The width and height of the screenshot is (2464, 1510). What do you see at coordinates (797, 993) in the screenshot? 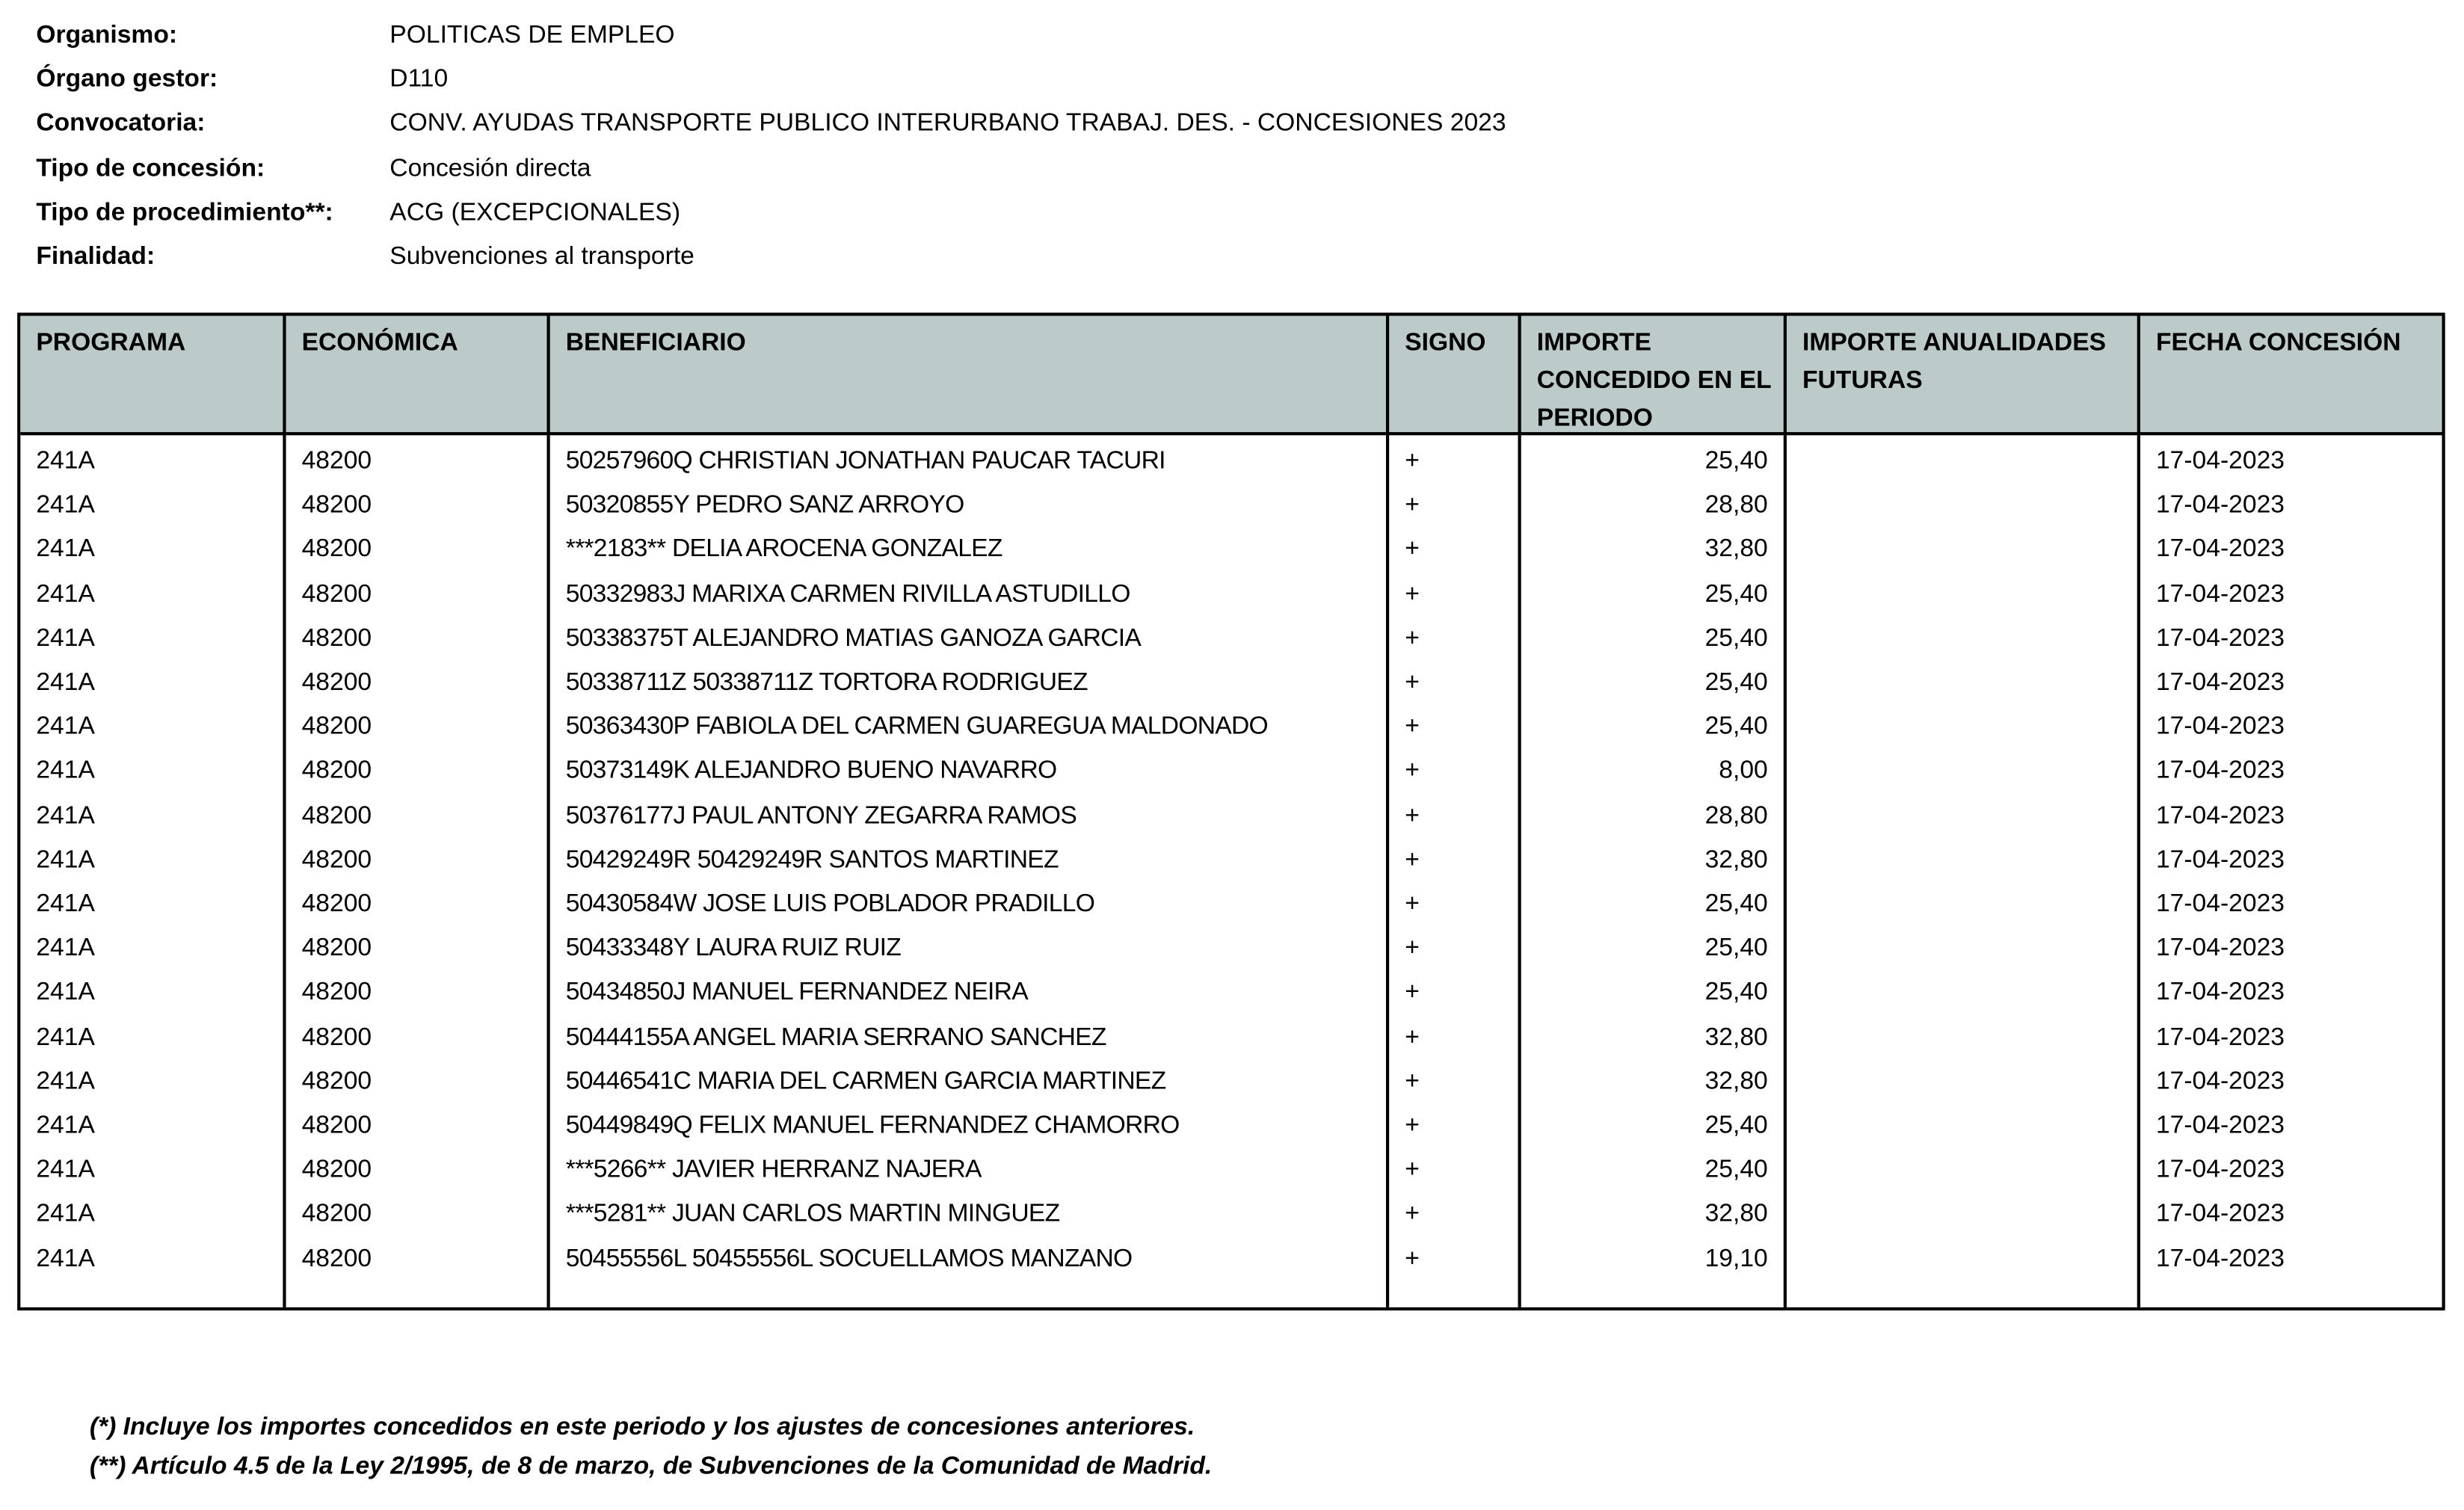
I see `cell-beneficiario: 50434850J MANUEL FERNANDEZ NEIRA` at bounding box center [797, 993].